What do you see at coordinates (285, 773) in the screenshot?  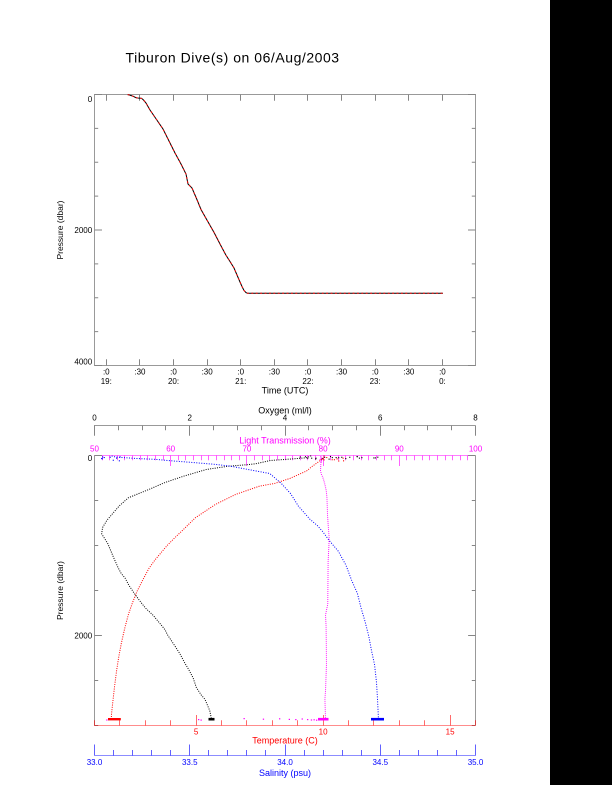 I see `svg-text: Salinity (psu)` at bounding box center [285, 773].